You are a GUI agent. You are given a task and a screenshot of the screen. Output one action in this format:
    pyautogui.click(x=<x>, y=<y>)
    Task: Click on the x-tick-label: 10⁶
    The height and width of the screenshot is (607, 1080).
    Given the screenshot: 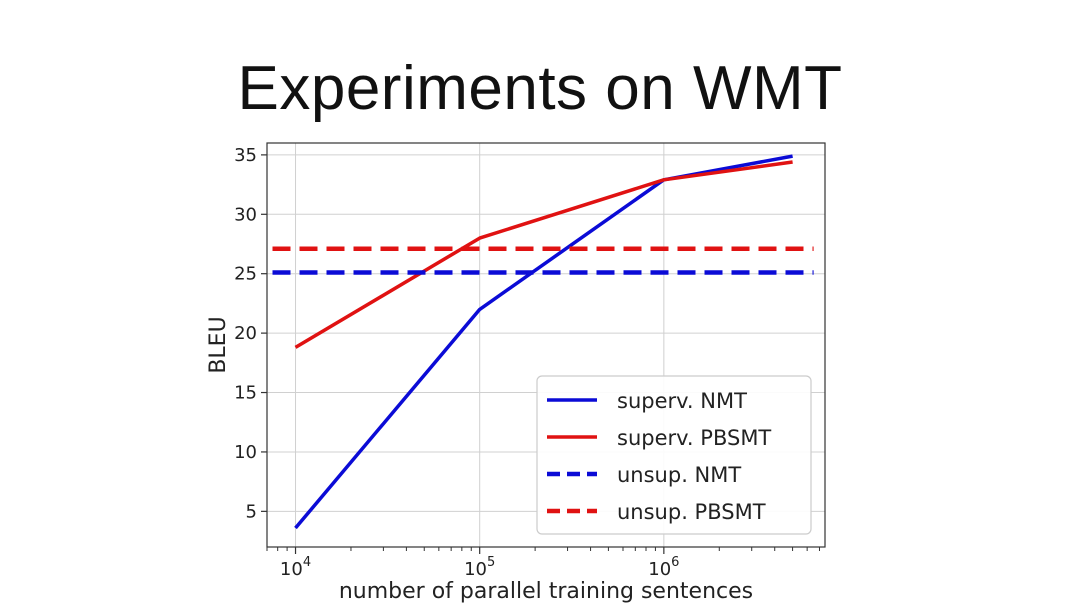 What is the action you would take?
    pyautogui.click(x=663, y=567)
    